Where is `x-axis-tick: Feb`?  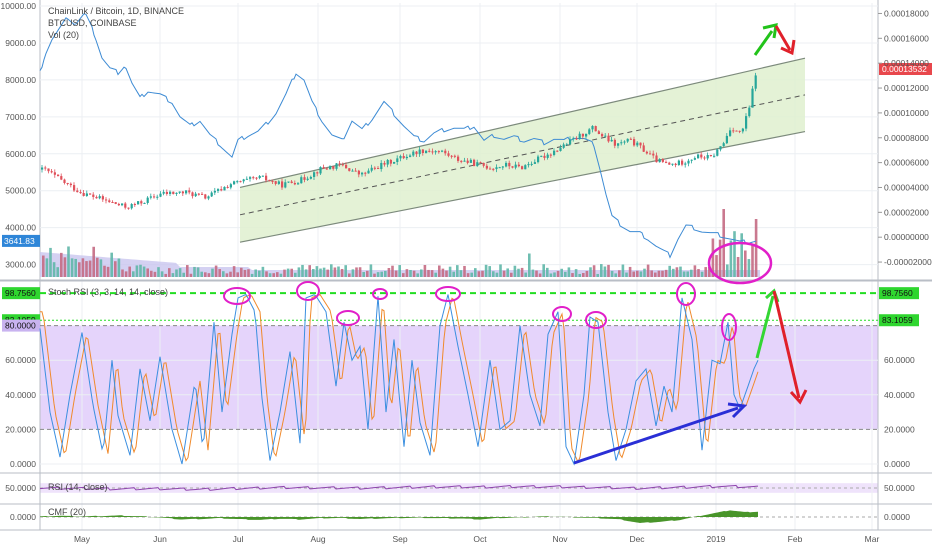 x-axis-tick: Feb is located at coordinates (795, 539).